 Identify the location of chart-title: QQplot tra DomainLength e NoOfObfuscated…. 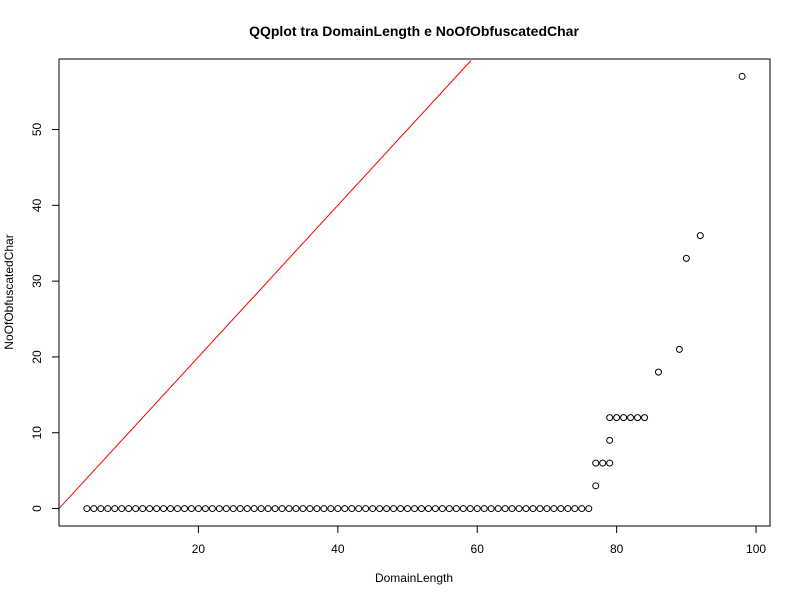
(414, 31).